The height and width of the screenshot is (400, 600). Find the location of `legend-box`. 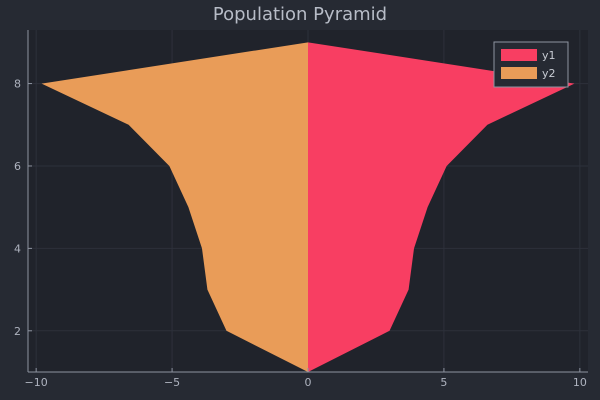

legend-box is located at coordinates (531, 64).